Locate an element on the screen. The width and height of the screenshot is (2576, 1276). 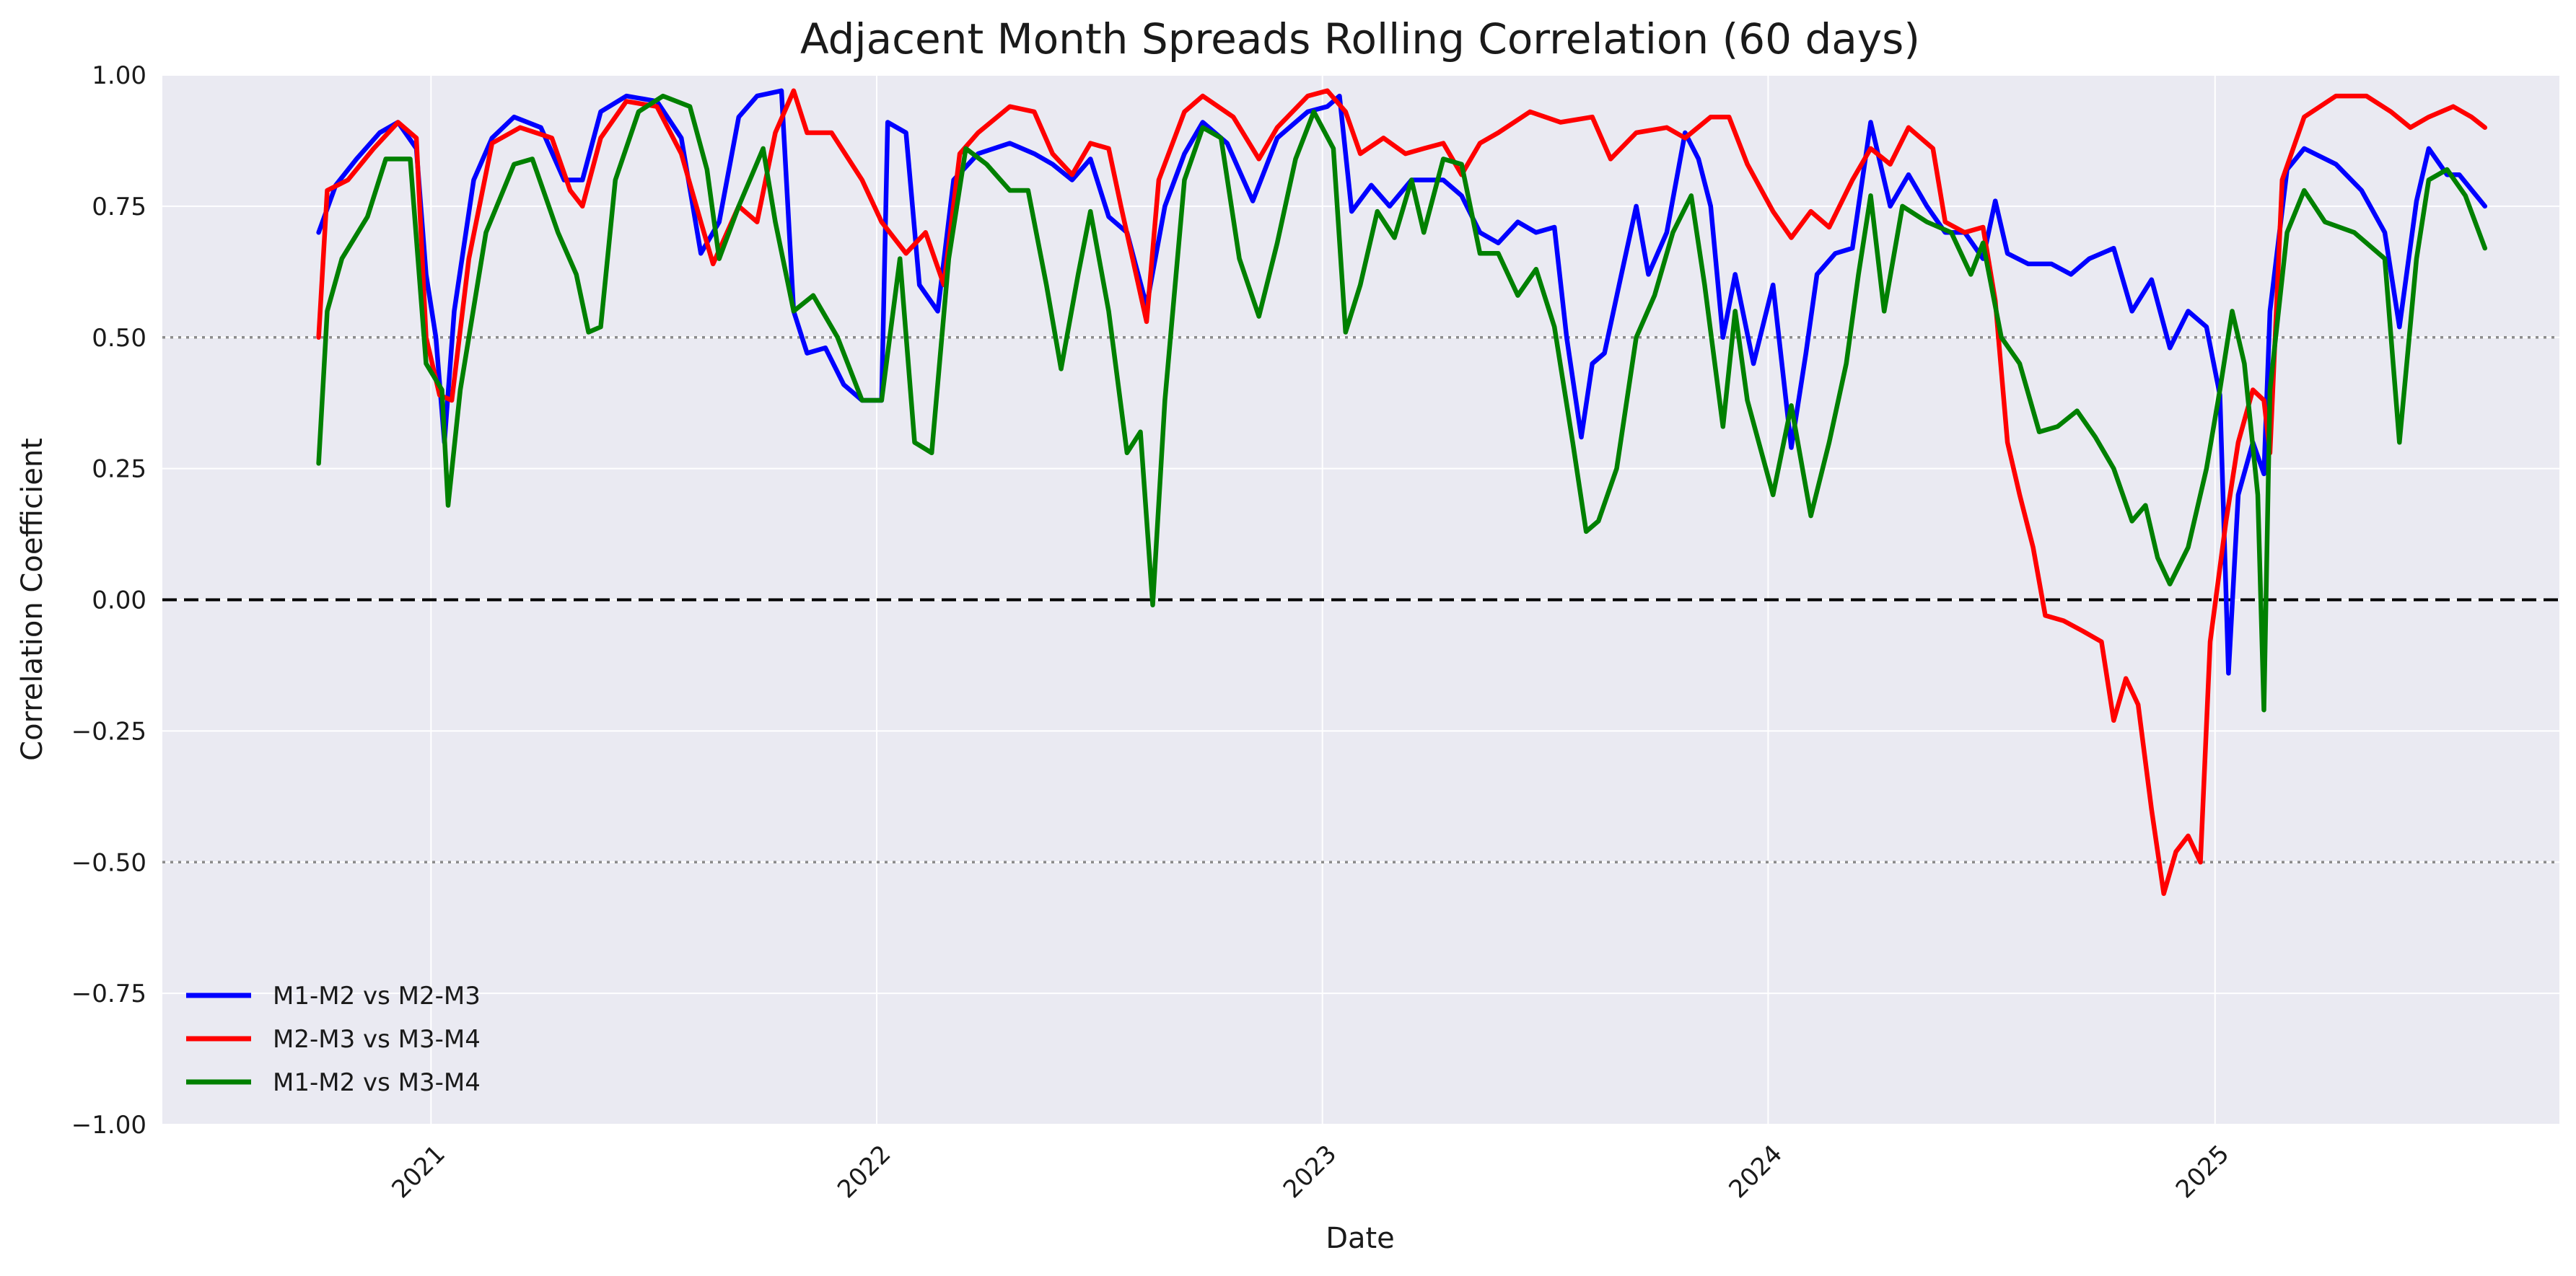
y-tick-label: 0.50 is located at coordinates (119, 339).